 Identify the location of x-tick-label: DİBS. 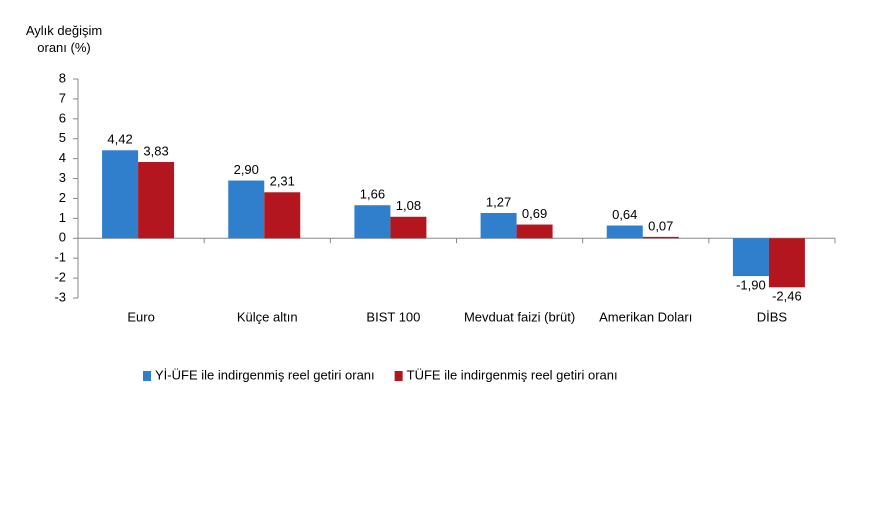
(772, 316).